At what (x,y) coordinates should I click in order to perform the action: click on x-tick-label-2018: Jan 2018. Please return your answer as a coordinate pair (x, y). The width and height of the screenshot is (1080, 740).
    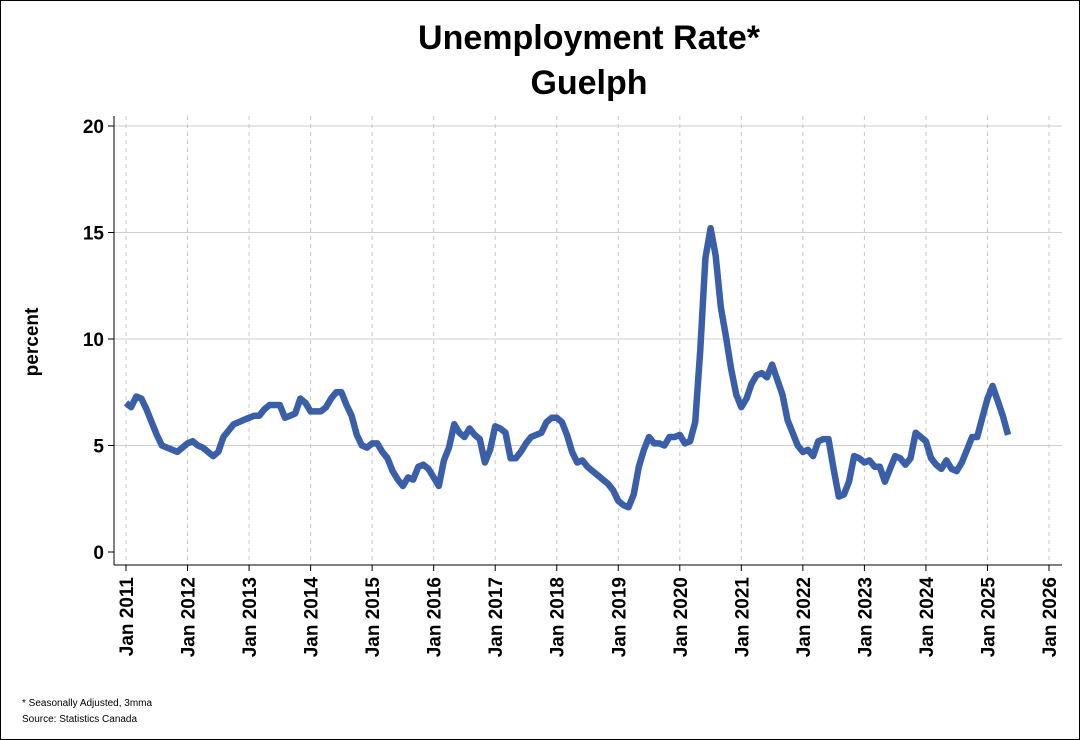
    Looking at the image, I should click on (558, 617).